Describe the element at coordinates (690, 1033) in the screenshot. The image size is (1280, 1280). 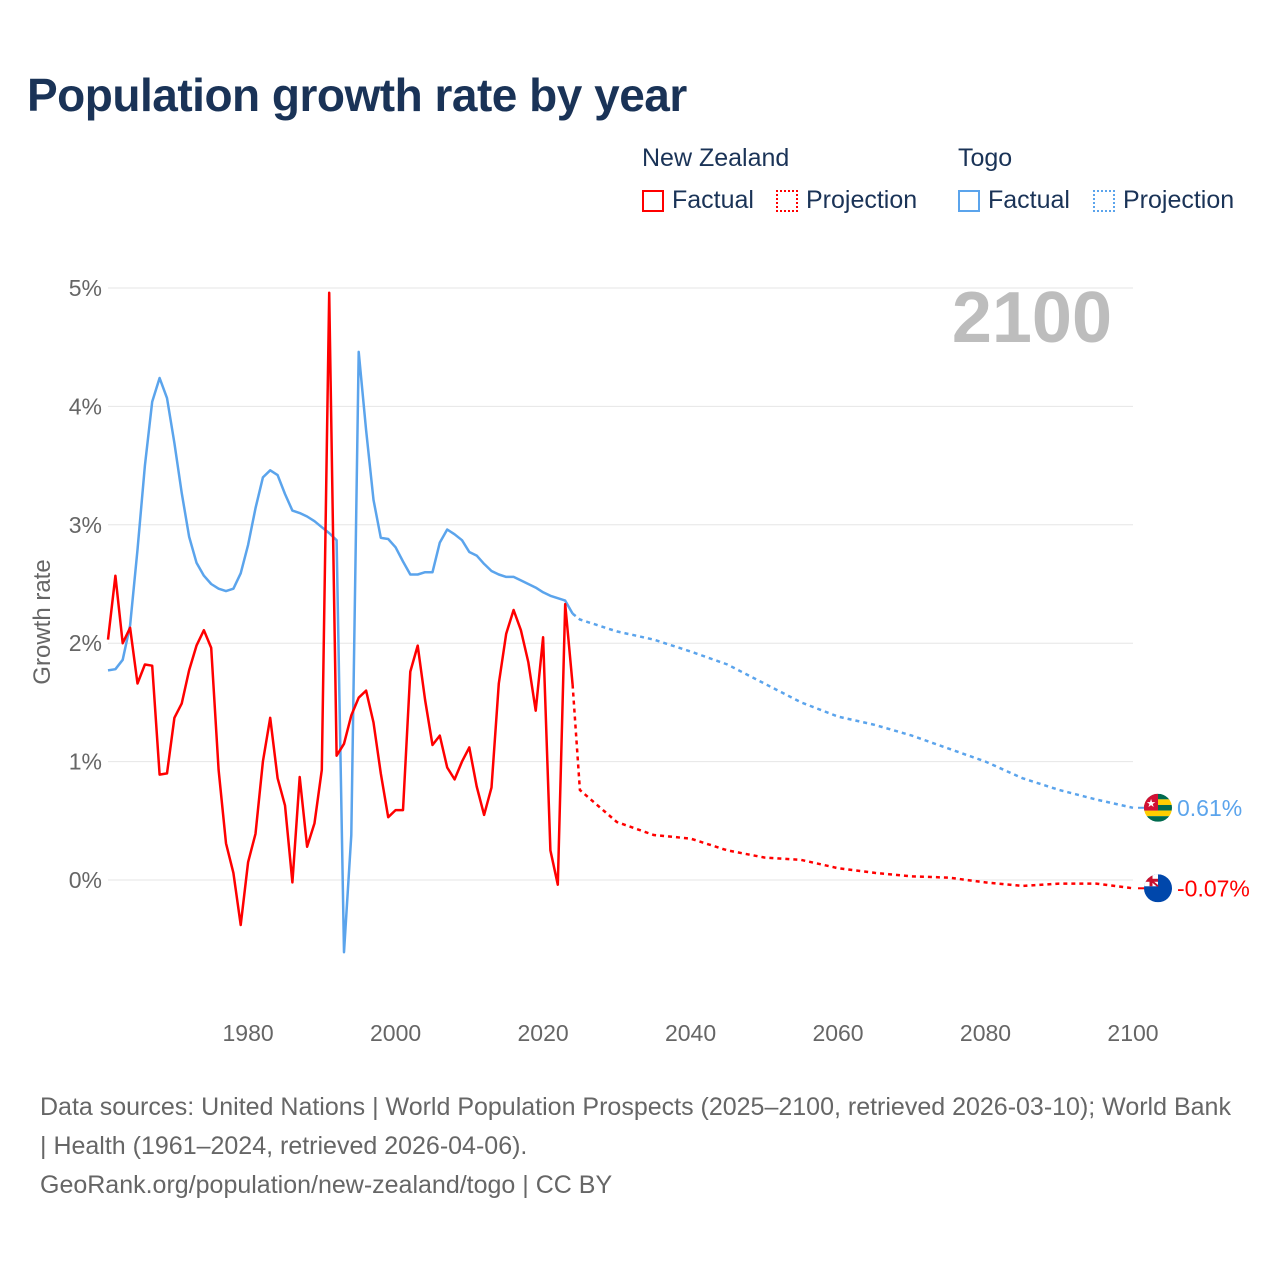
I see `x-tick-label: 2040` at that location.